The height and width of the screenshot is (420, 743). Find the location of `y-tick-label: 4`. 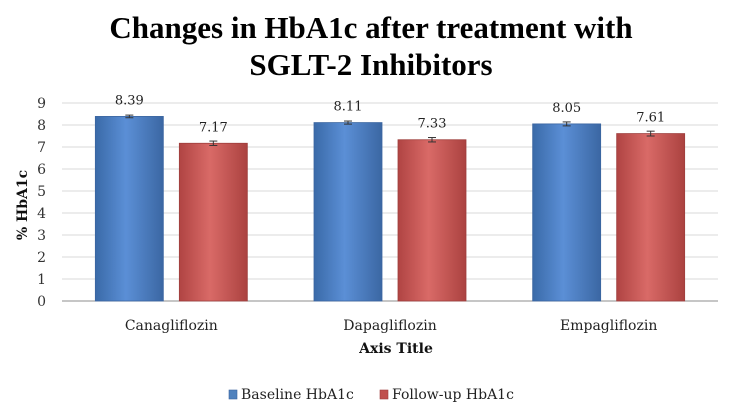

y-tick-label: 4 is located at coordinates (41, 214).